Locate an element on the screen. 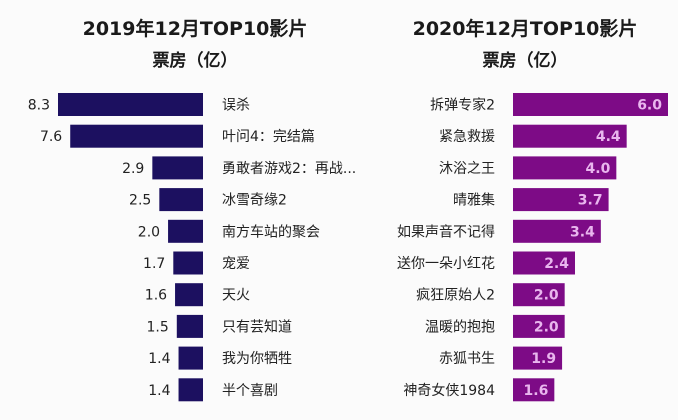 This screenshot has height=420, width=678. right-category-label: 赤狐书生 is located at coordinates (467, 359).